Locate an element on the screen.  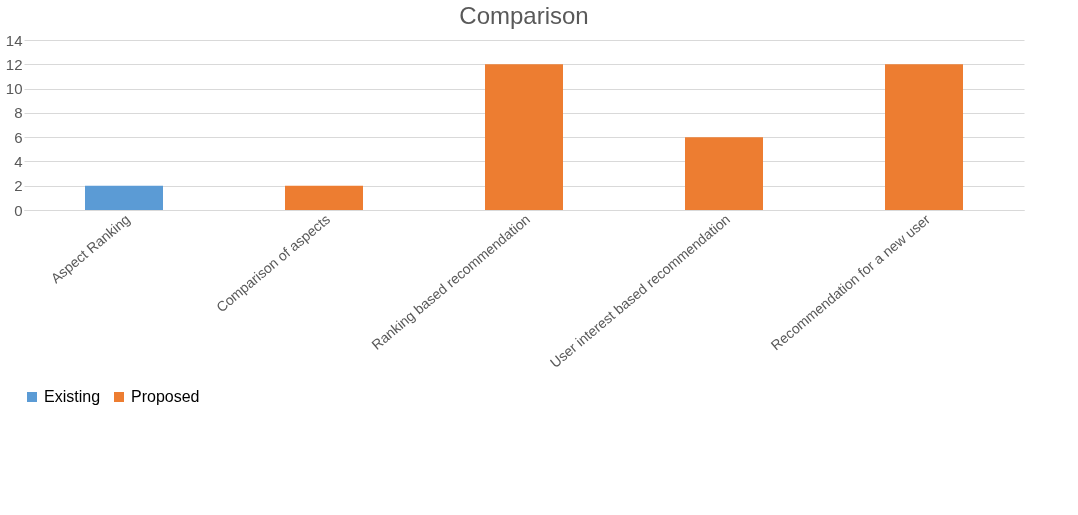
chart-title: Comparison is located at coordinates (524, 15).